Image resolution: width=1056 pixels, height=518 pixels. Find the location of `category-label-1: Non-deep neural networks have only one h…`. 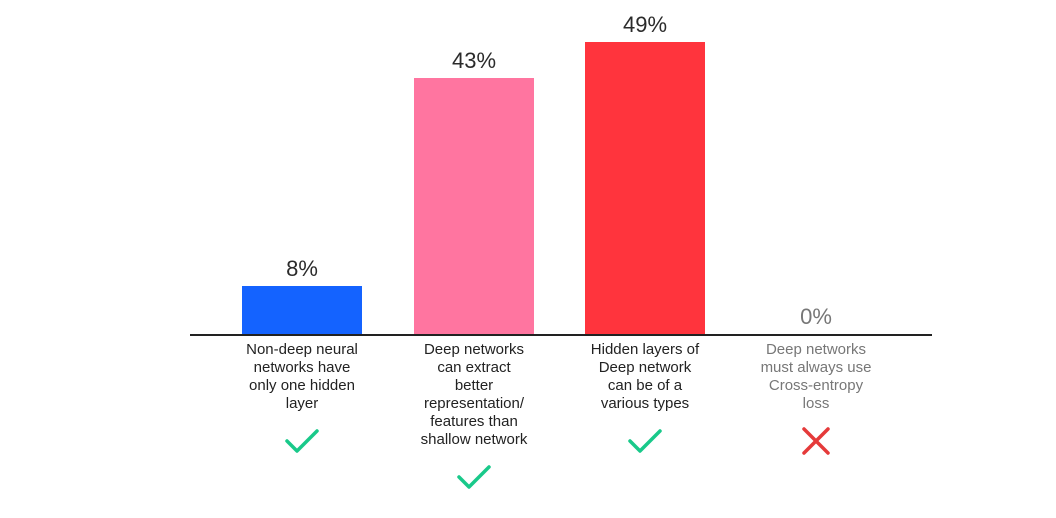

category-label-1: Non-deep neural networks have only one h… is located at coordinates (302, 376).